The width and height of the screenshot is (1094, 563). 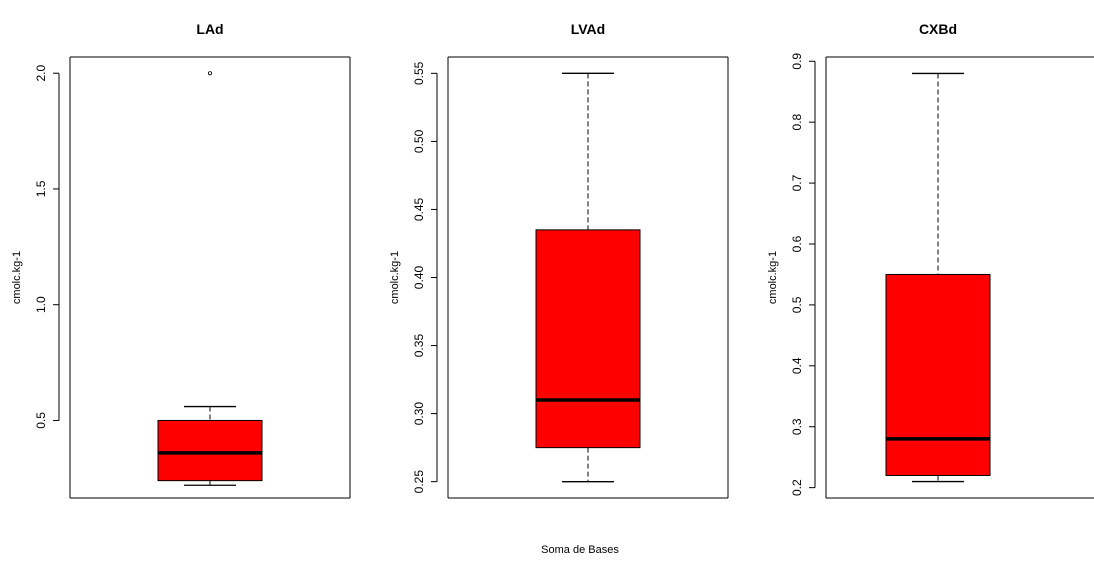 I want to click on y-tick-label: 1.0, so click(x=41, y=304).